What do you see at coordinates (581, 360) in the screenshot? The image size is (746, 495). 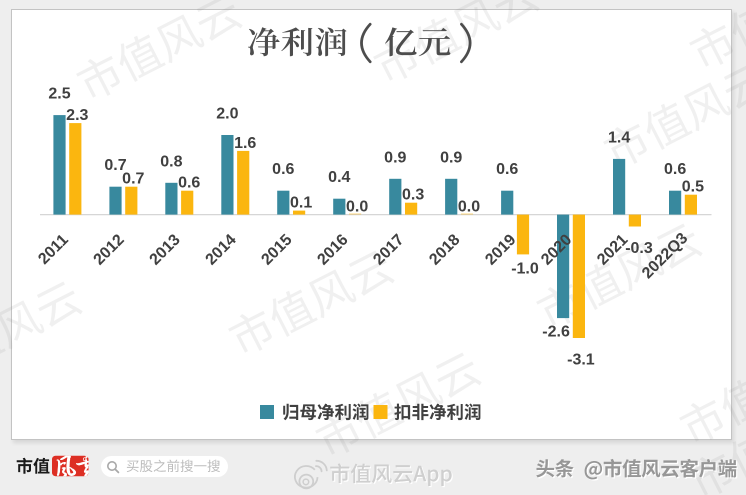 I see `svg-text: -3.1` at bounding box center [581, 360].